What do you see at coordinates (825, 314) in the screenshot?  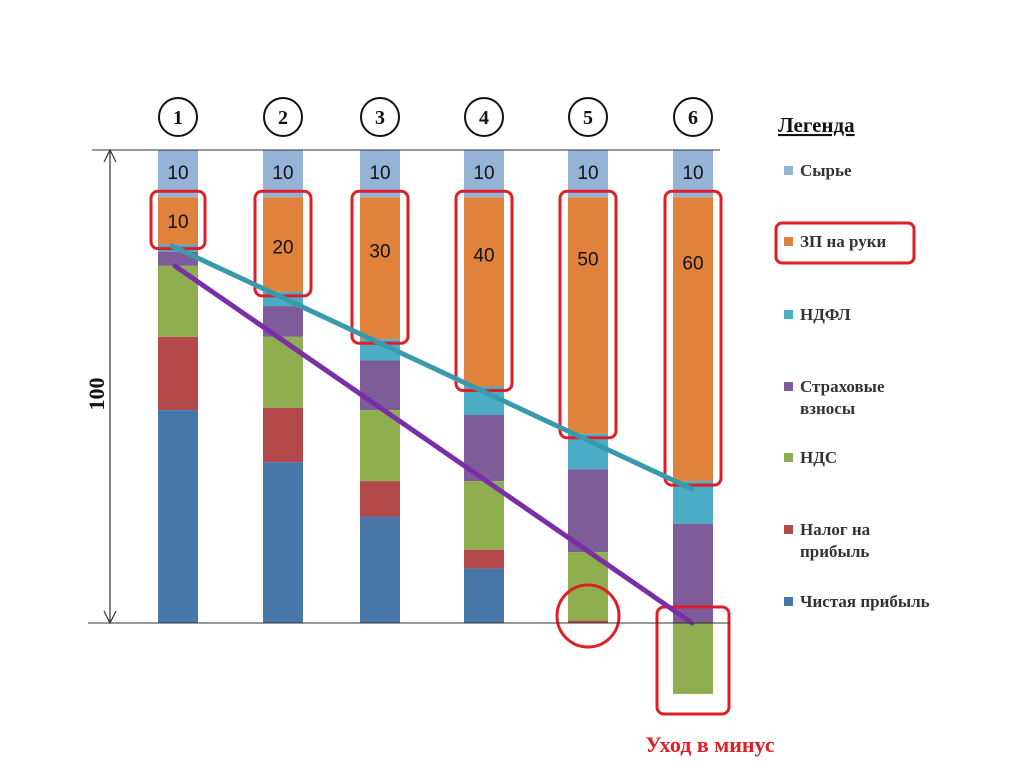 I see `legend-label-3: НДФЛ` at bounding box center [825, 314].